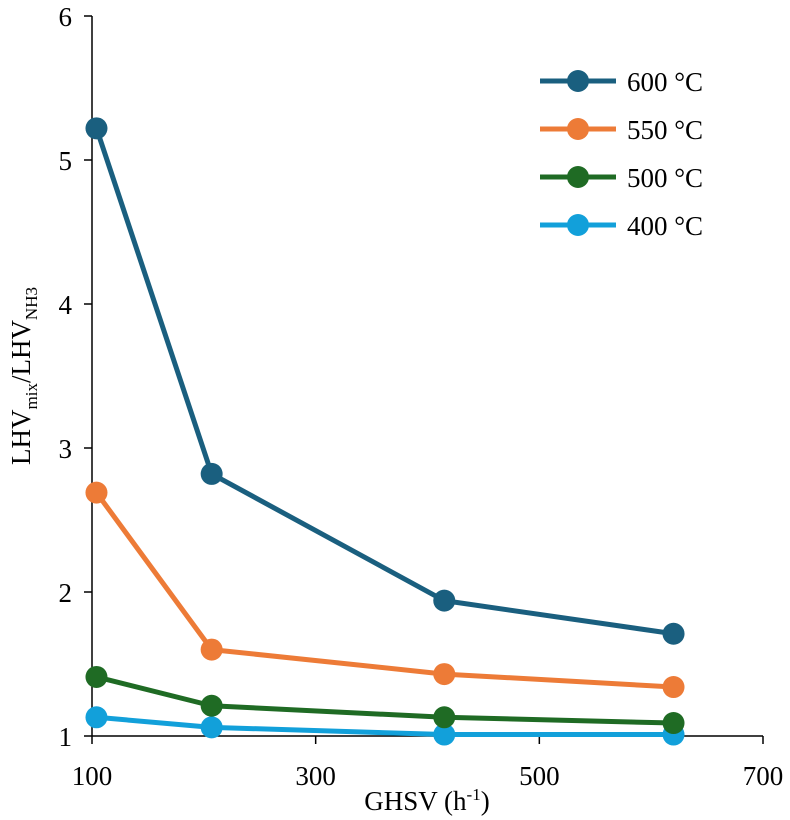  Describe the element at coordinates (539, 776) in the screenshot. I see `x-tick-label: 500` at that location.